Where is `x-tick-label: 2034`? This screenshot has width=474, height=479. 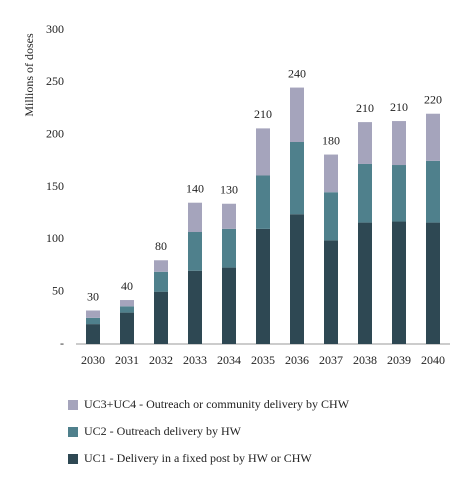
x-tick-label: 2034 is located at coordinates (229, 360).